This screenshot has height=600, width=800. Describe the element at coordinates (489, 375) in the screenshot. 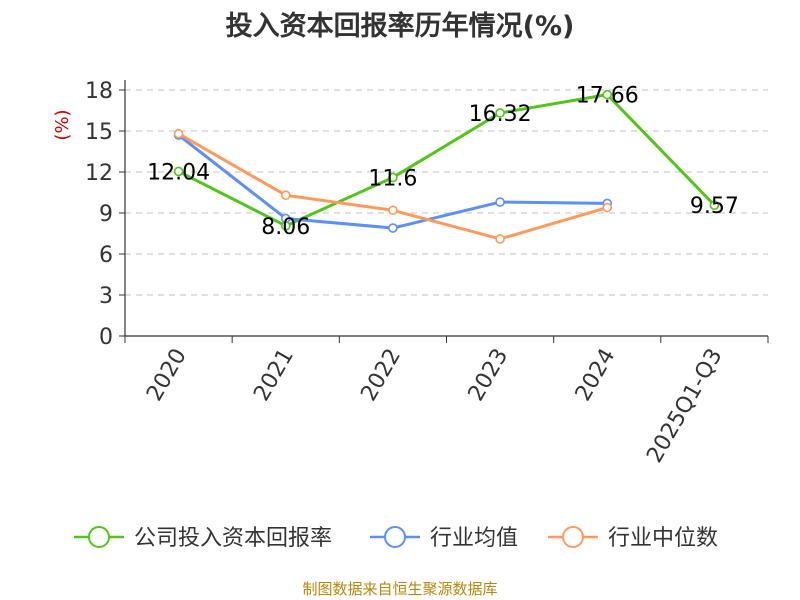

I see `x-tick-label: 2023` at that location.